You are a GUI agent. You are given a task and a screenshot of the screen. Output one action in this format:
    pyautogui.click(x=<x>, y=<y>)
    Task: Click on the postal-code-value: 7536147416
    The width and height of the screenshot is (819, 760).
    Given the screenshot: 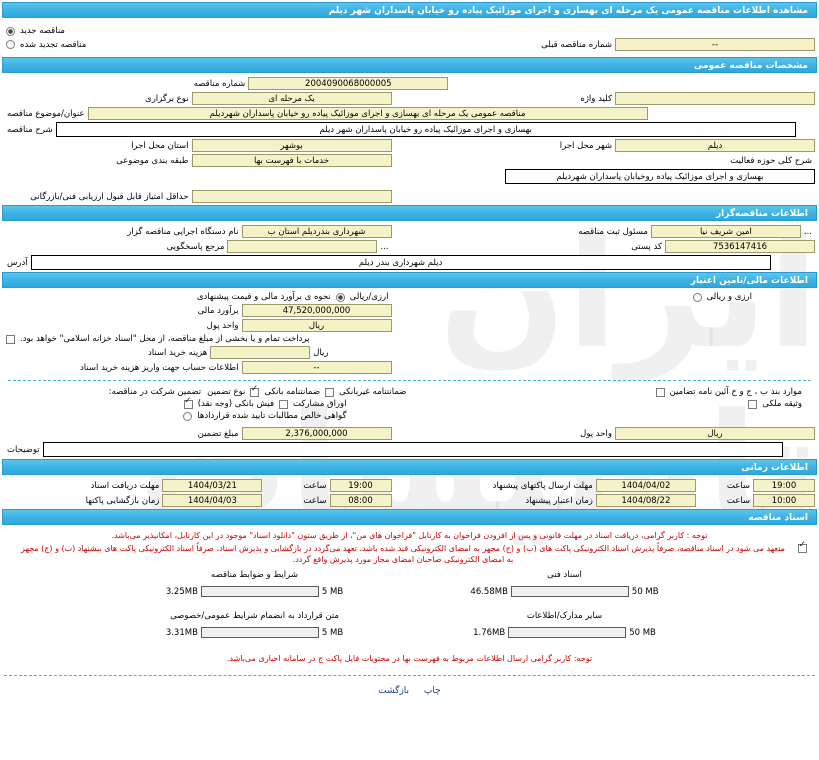 What is the action you would take?
    pyautogui.click(x=740, y=246)
    